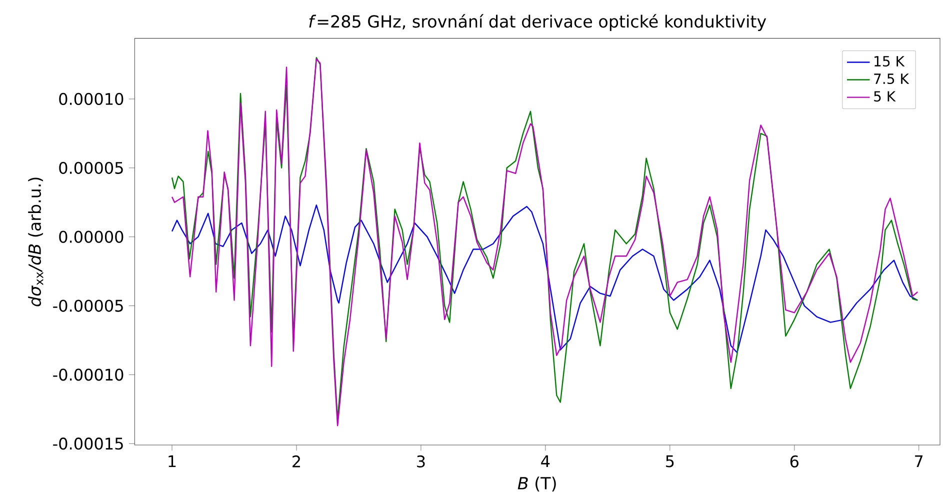 The width and height of the screenshot is (943, 496). Describe the element at coordinates (537, 22) in the screenshot. I see `chart-title: f=285 GHz, srovnání dat derivace optické konduktivity` at that location.